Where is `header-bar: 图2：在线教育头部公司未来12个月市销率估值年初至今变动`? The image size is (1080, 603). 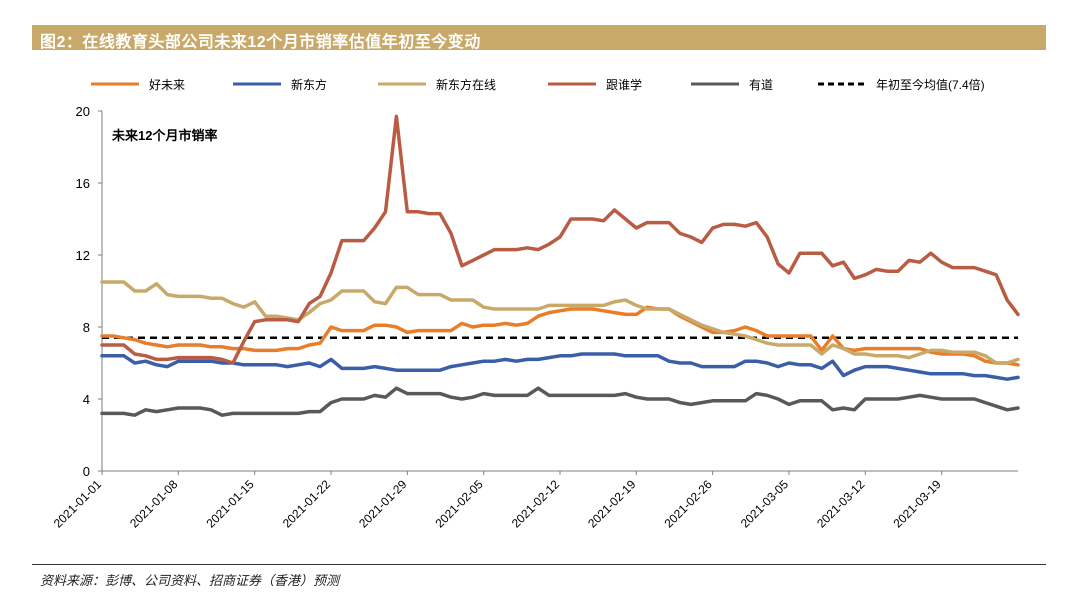 header-bar: 图2：在线教育头部公司未来12个月市销率估值年初至今变动 is located at coordinates (539, 38).